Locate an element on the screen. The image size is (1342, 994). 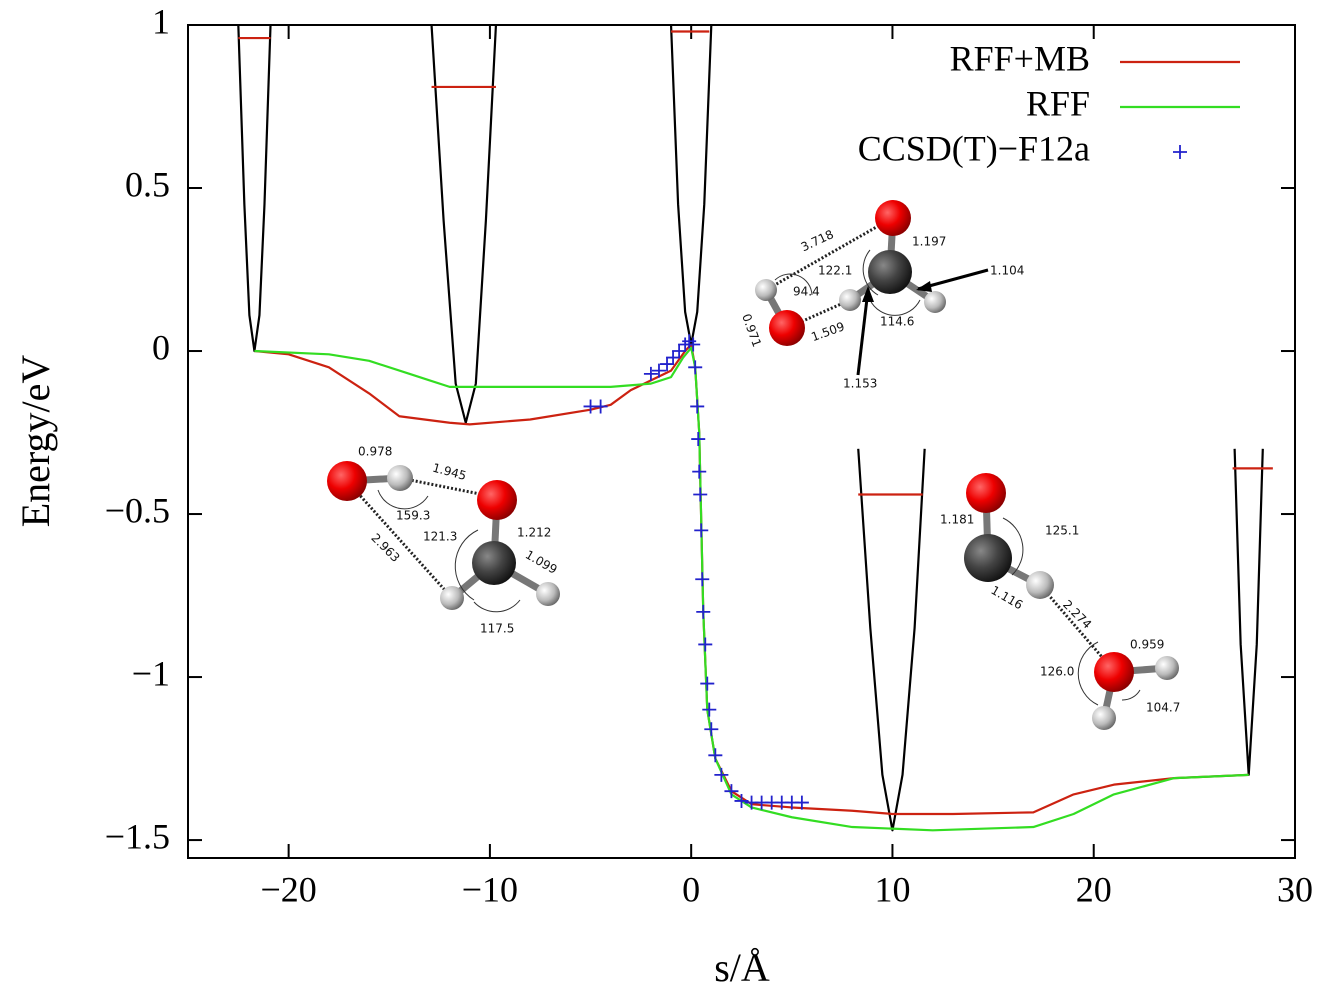
annotation: 122.1 is located at coordinates (835, 271).